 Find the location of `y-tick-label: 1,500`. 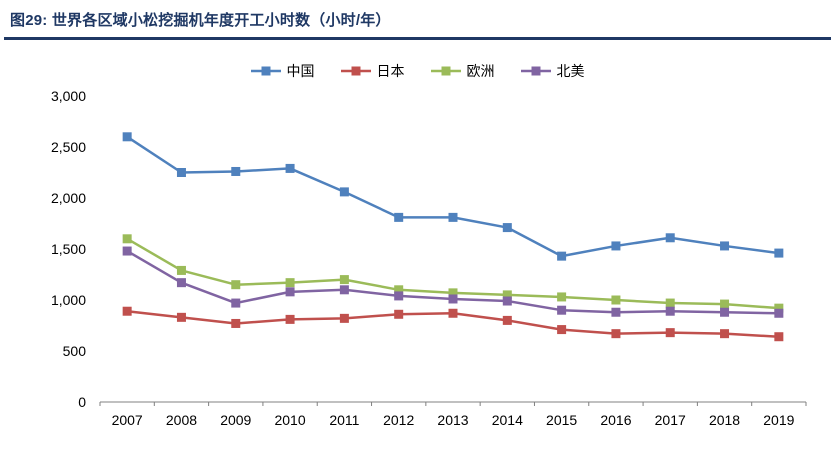

y-tick-label: 1,500 is located at coordinates (68, 249).